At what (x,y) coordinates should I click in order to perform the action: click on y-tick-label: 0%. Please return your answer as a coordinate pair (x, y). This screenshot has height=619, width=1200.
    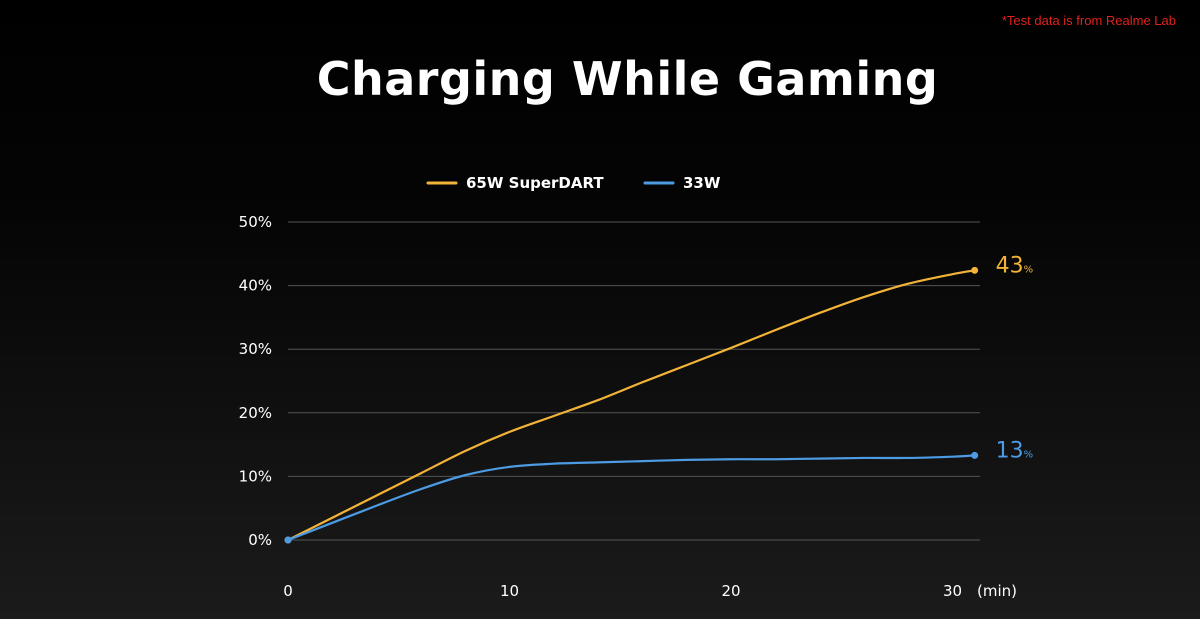
    Looking at the image, I should click on (260, 540).